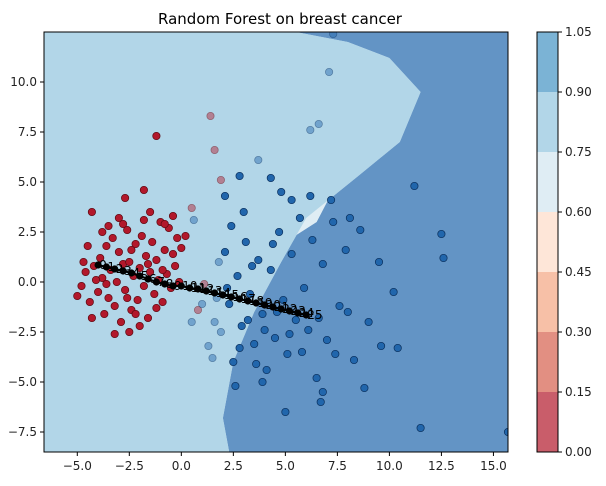  Describe the element at coordinates (22, 332) in the screenshot. I see `y-tick-label-2: −2.5` at that location.